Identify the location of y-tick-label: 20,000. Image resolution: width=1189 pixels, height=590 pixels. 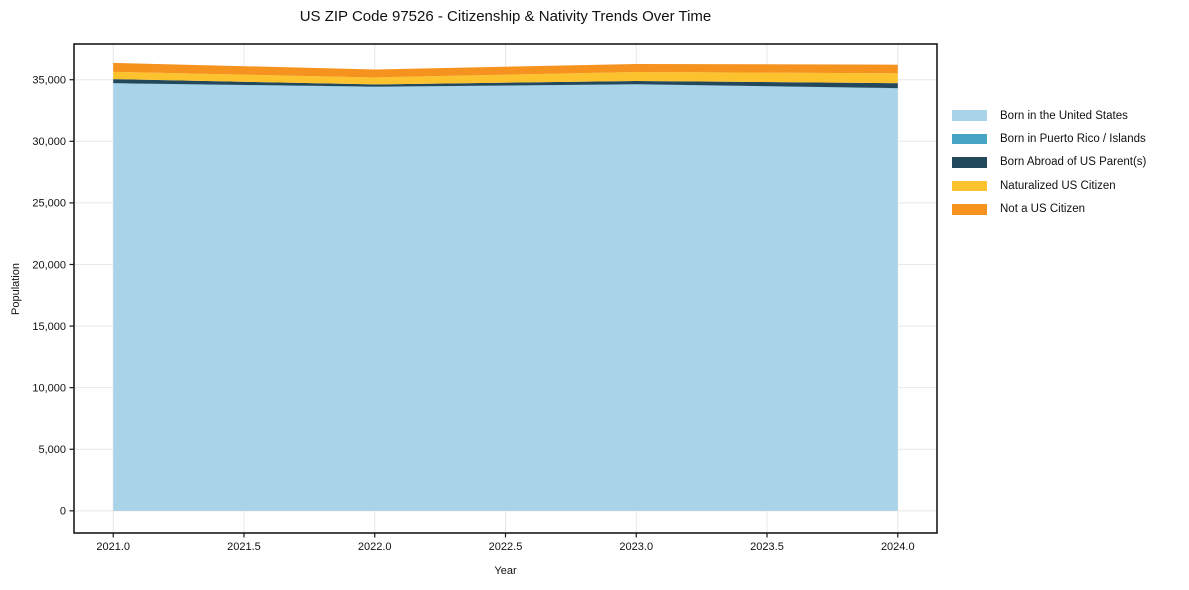
(49, 265).